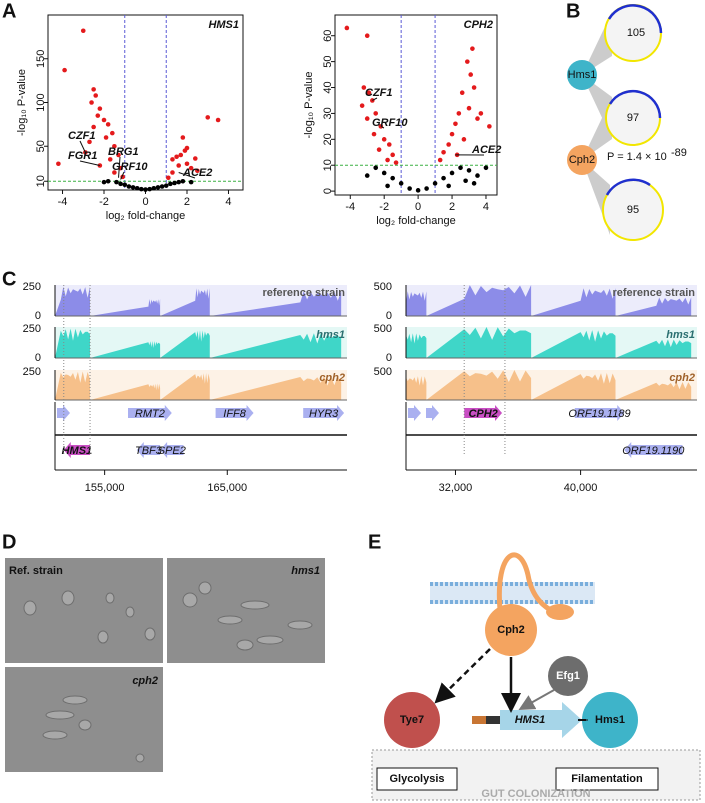 This screenshot has width=705, height=803. I want to click on receptor, so click(526, 583).